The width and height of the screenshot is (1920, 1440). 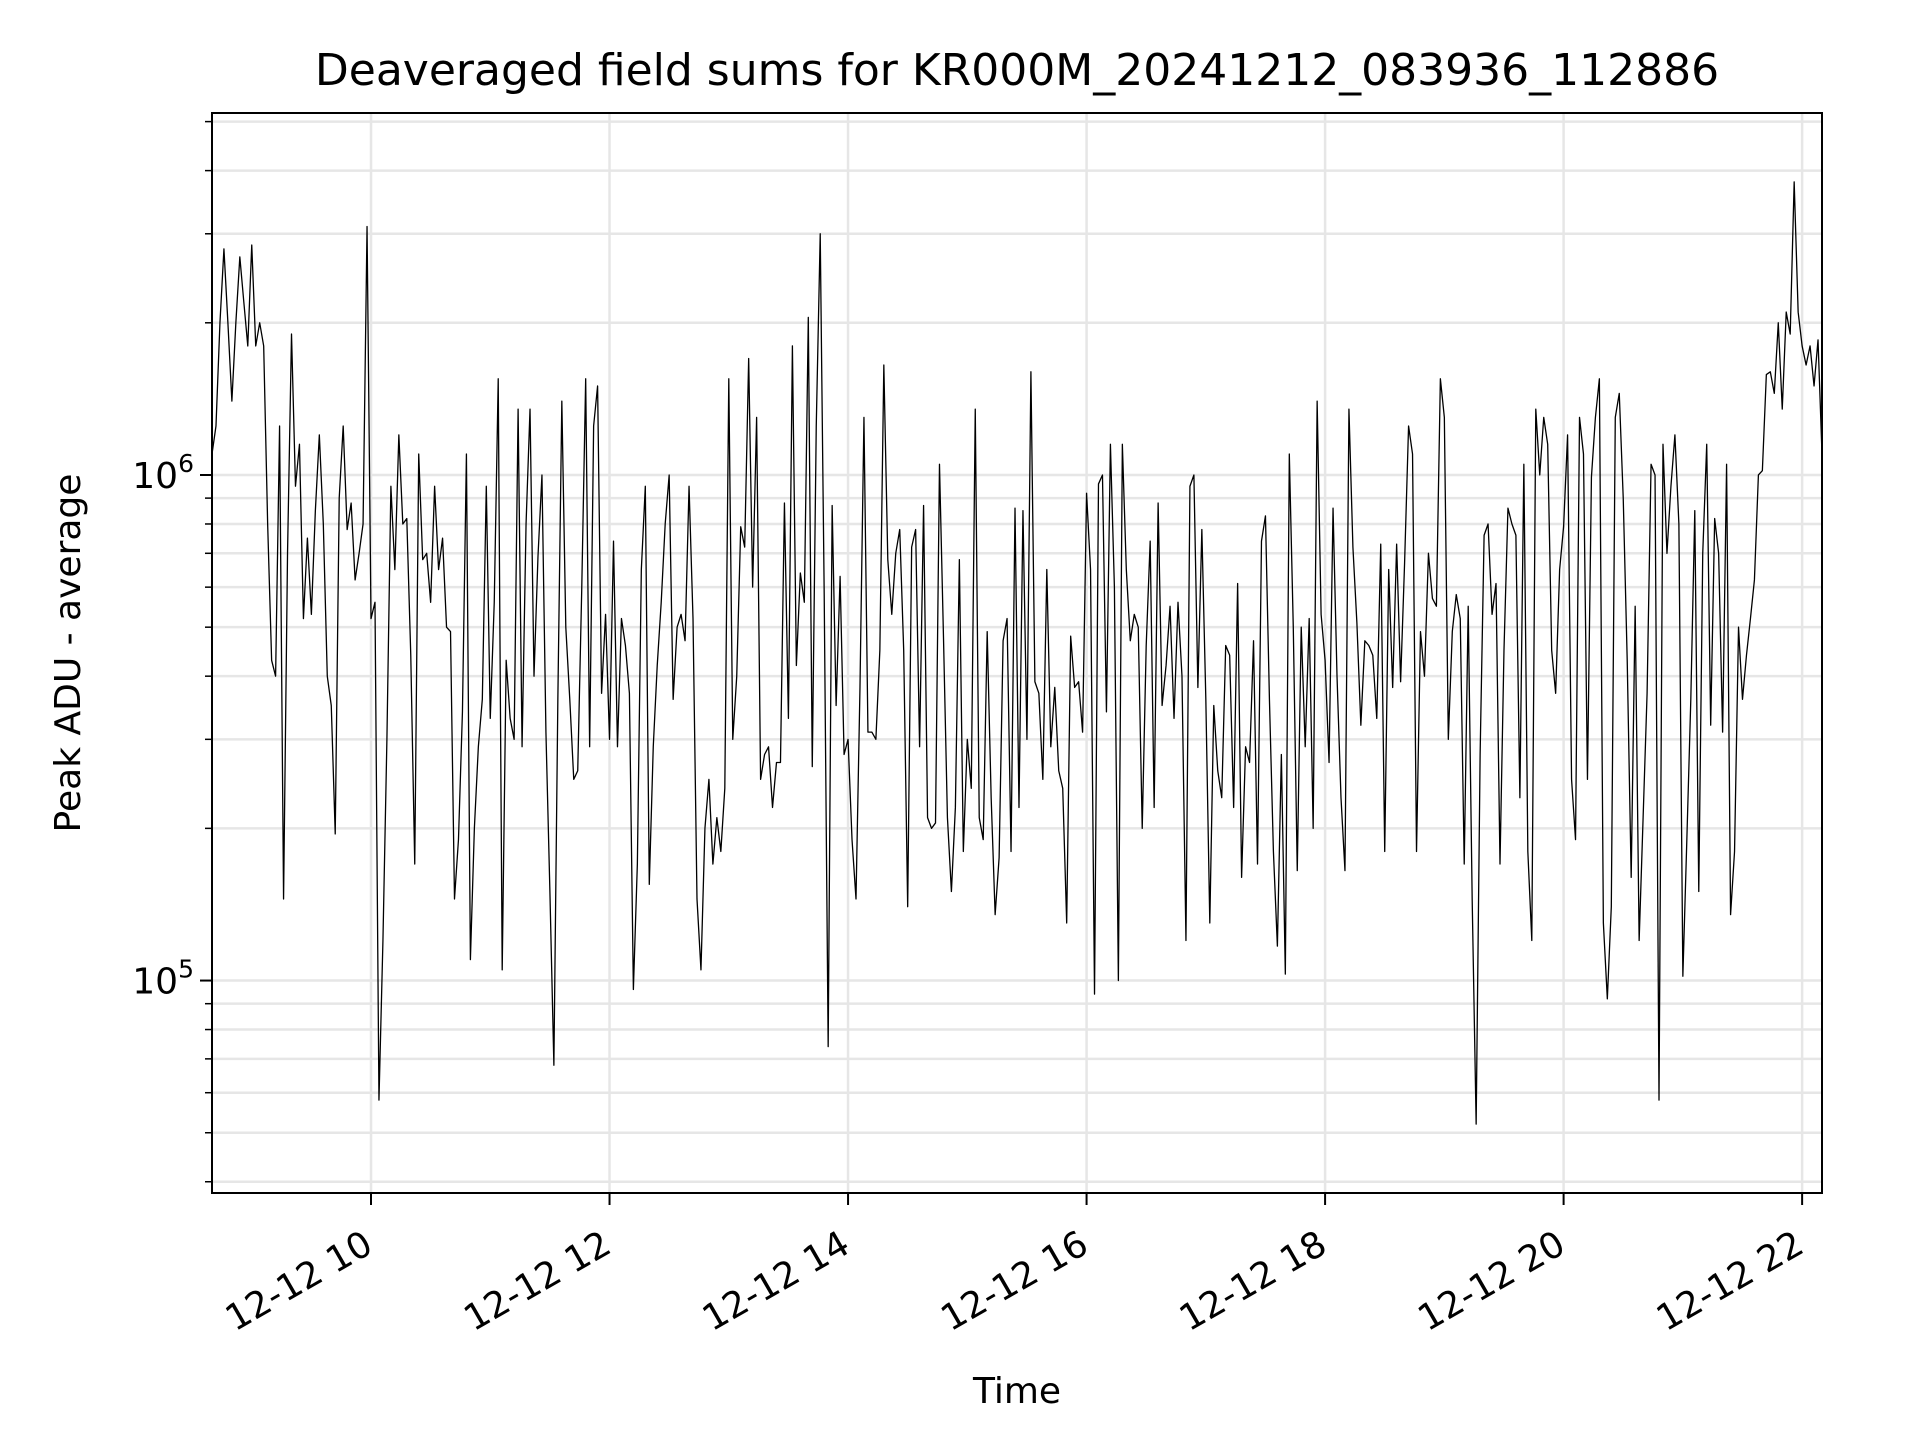 I want to click on x-tick-label: 12-12 16, so click(x=1014, y=1281).